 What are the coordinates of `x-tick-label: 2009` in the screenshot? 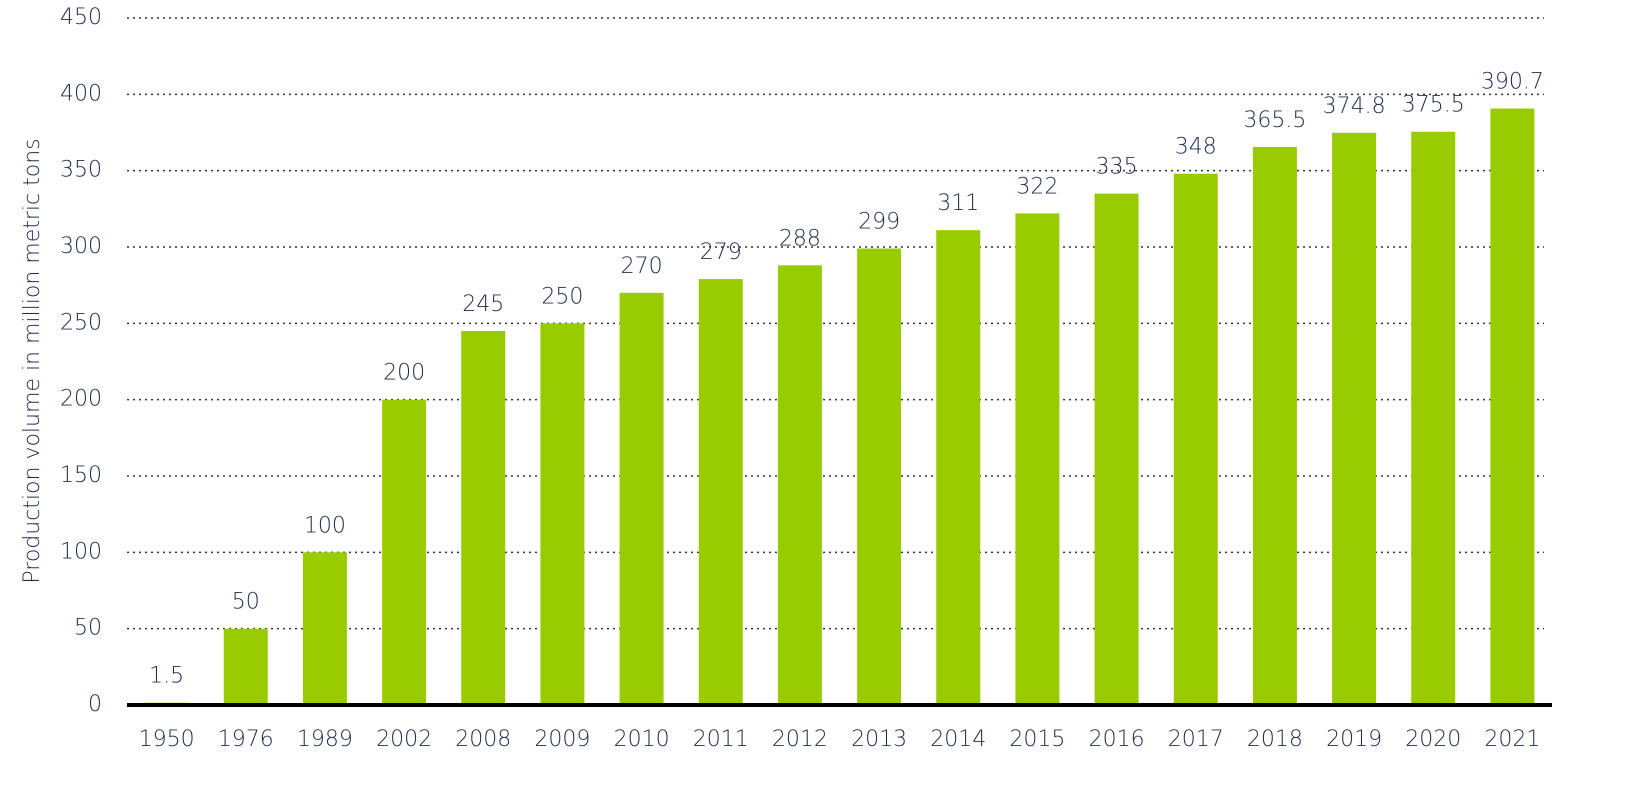 It's located at (562, 739).